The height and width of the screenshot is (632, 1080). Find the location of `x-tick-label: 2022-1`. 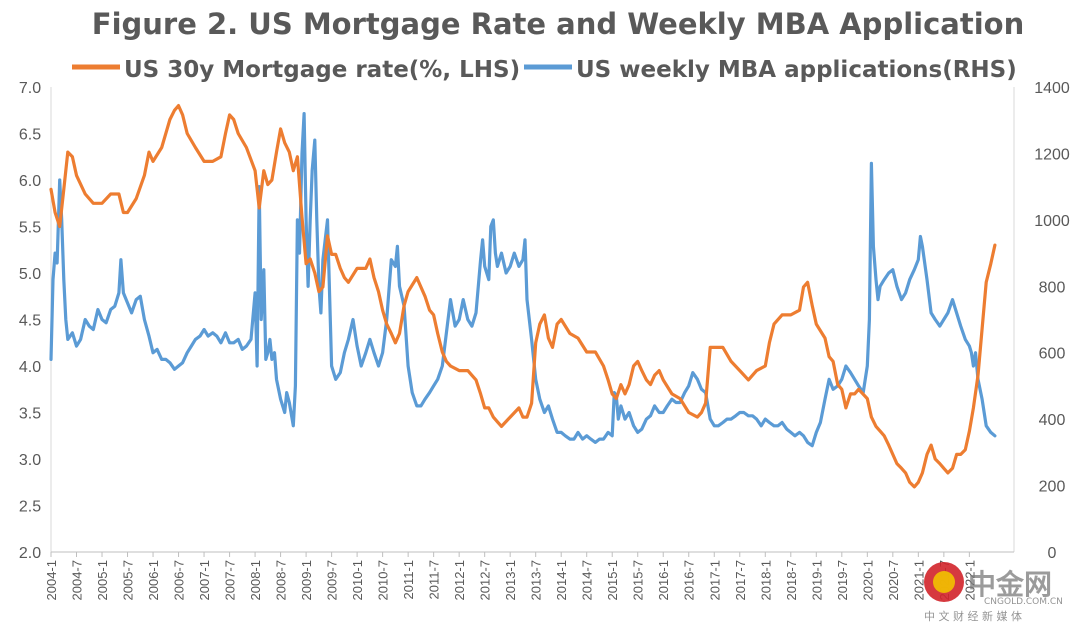

x-tick-label: 2022-1 is located at coordinates (969, 580).